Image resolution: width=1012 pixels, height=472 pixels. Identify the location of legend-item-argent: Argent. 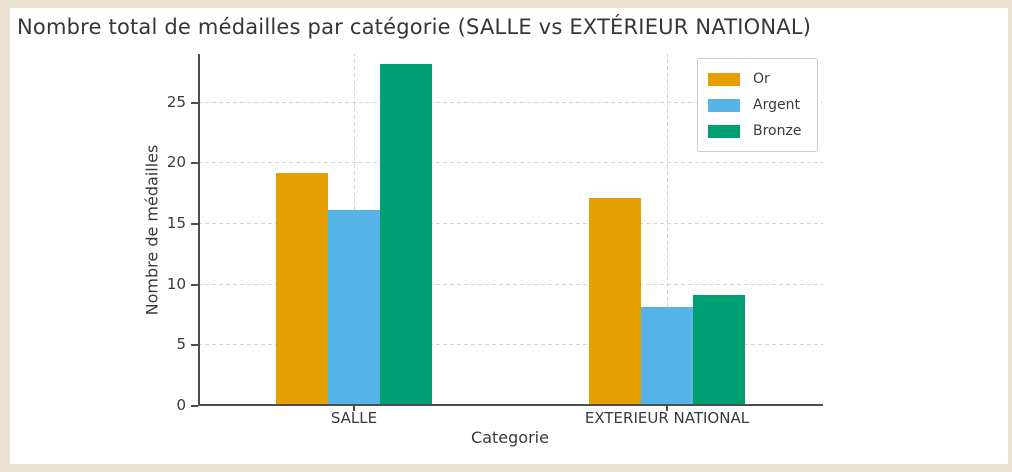
(758, 105).